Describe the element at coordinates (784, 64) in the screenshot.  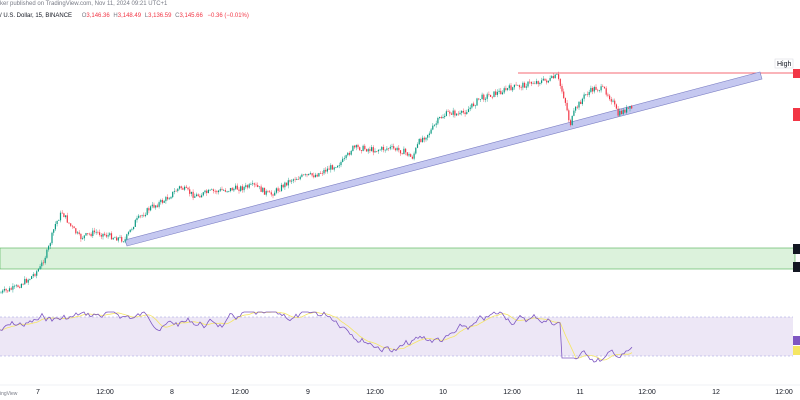
I see `high-tag-label: High` at that location.